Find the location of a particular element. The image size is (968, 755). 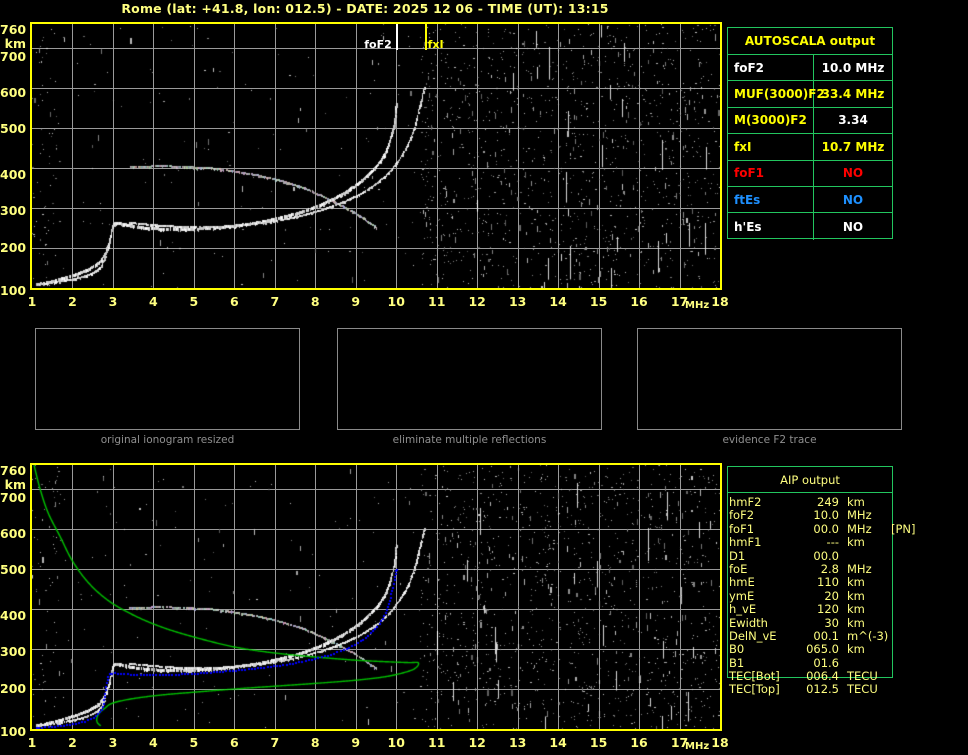

autoscala-row-muf3000f2: MUF(3000)F2 33.4 MHz is located at coordinates (810, 94).